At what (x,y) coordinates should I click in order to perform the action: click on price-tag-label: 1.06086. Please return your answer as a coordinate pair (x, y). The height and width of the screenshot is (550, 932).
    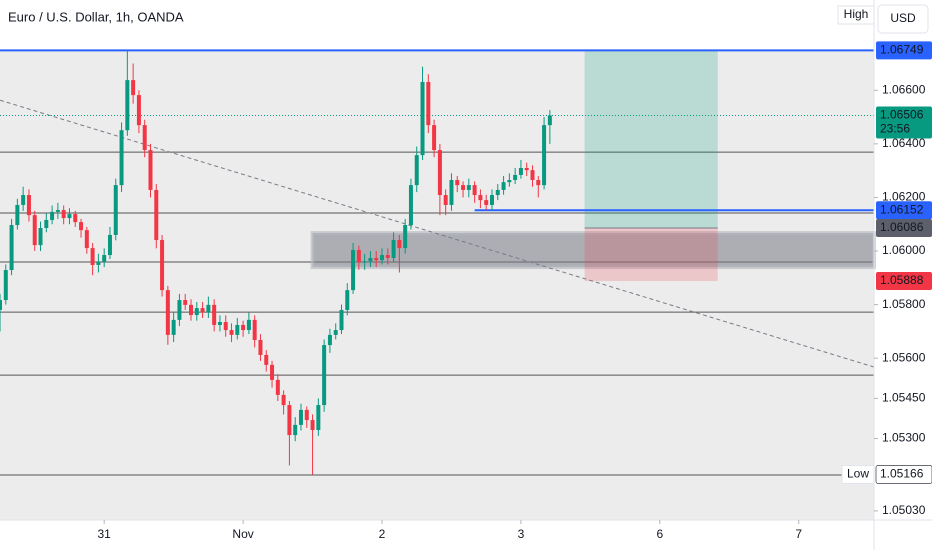
    Looking at the image, I should click on (902, 227).